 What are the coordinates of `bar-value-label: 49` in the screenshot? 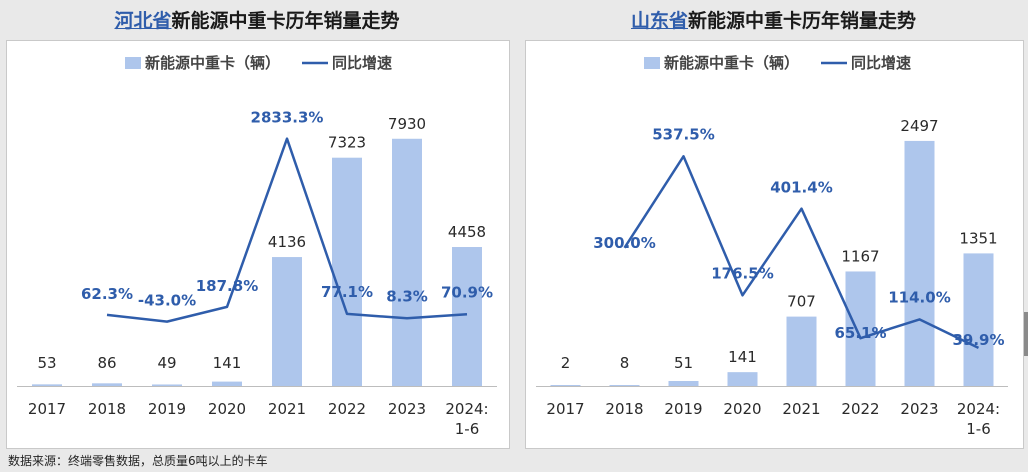 It's located at (166, 363).